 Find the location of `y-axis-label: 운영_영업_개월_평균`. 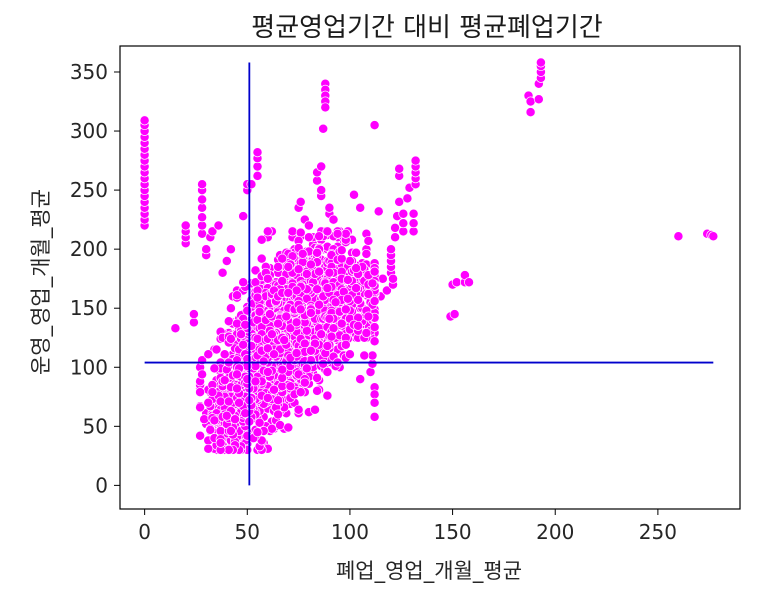

y-axis-label: 운영_영업_개월_평균 is located at coordinates (41, 282).